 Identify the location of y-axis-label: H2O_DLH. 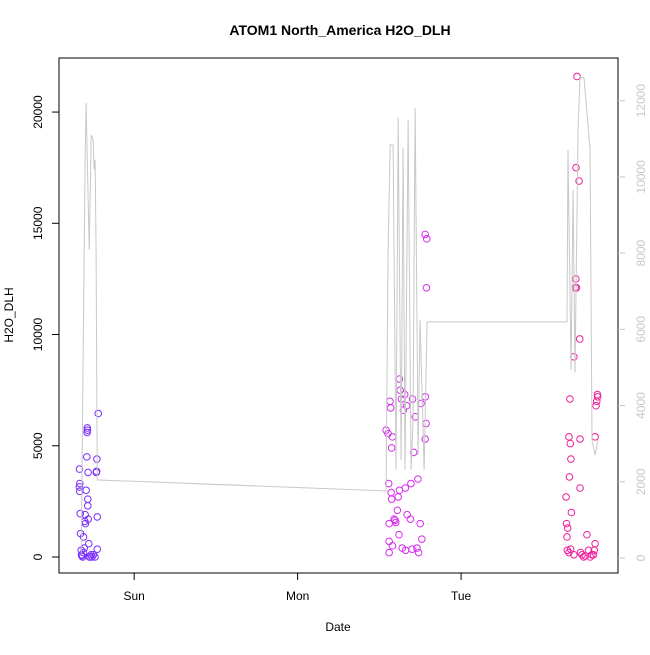
(9, 314).